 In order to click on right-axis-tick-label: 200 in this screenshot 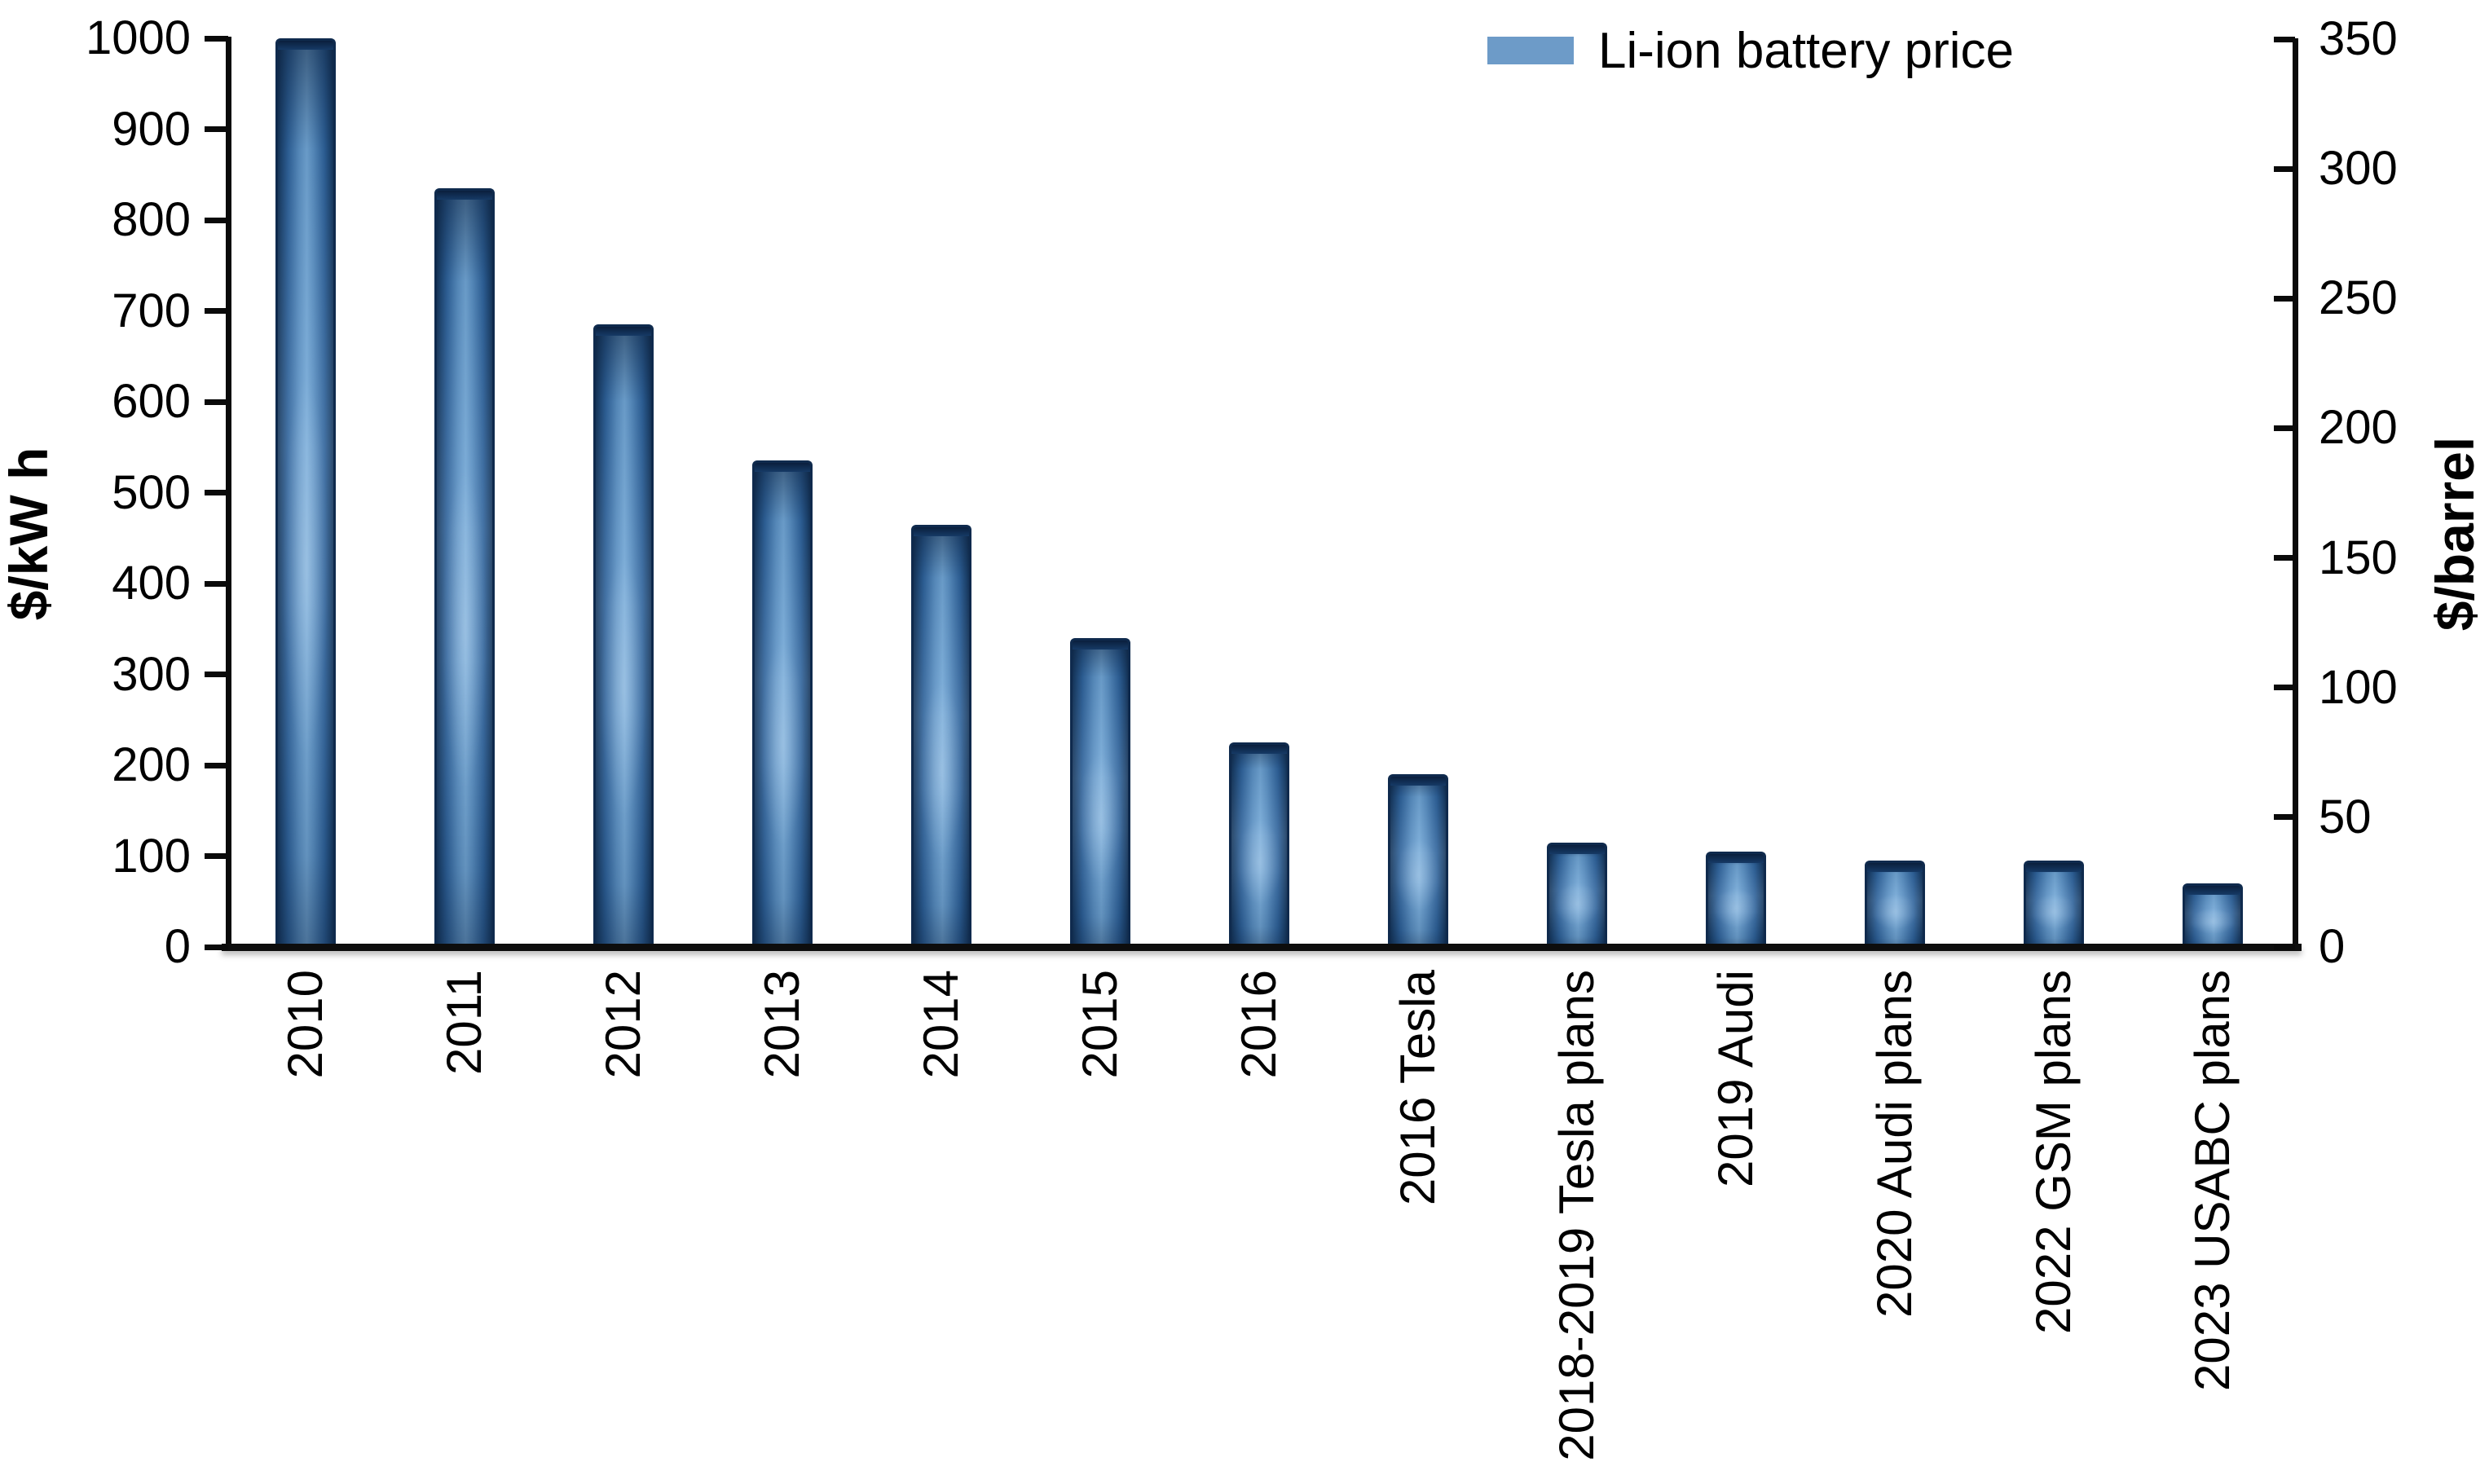, I will do `click(2359, 427)`.